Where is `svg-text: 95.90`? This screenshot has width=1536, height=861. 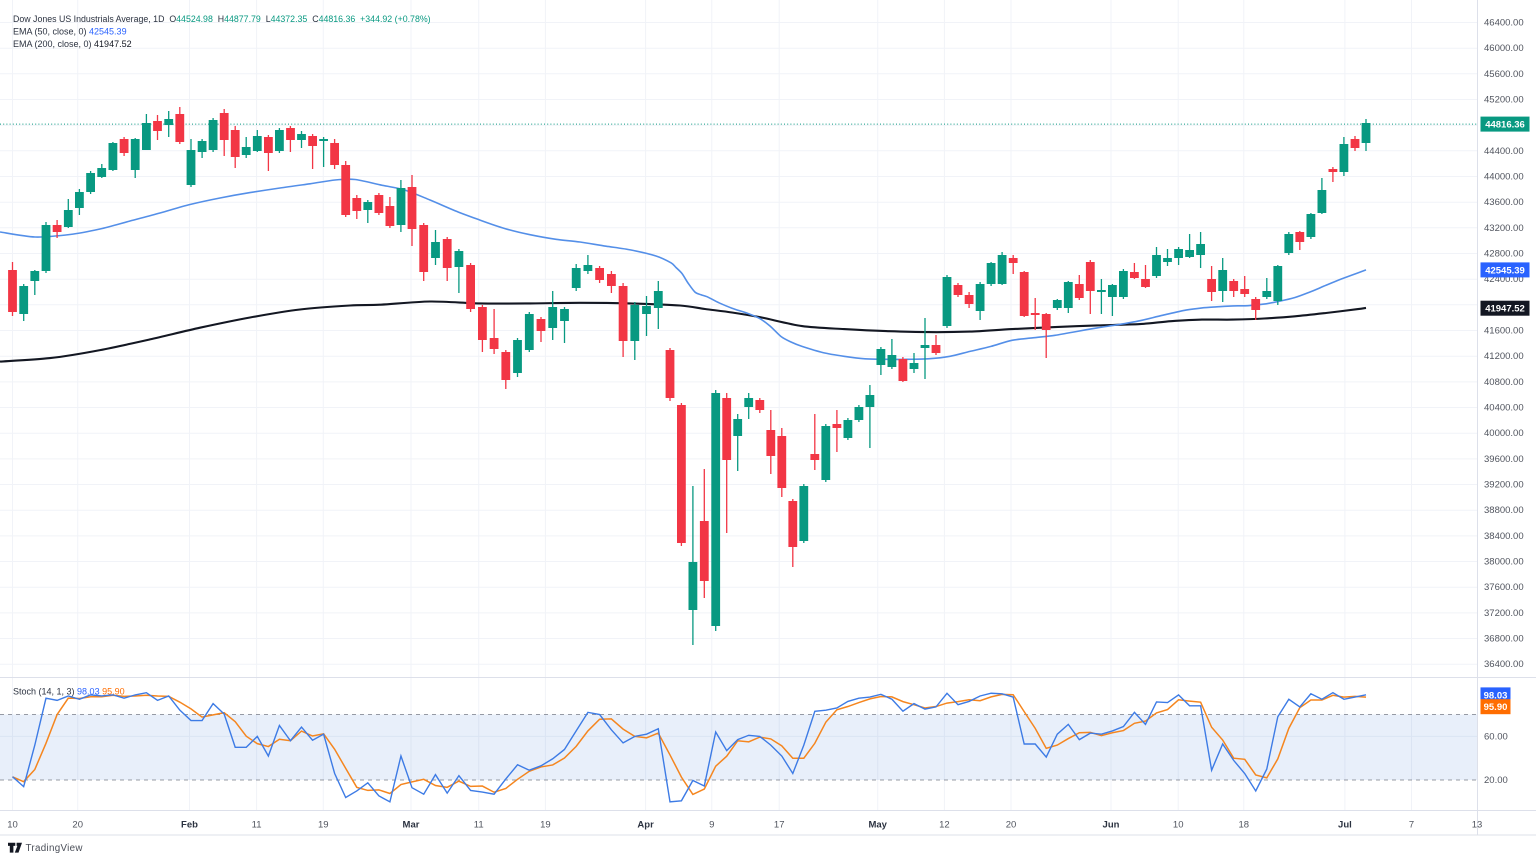
svg-text: 95.90 is located at coordinates (1496, 707).